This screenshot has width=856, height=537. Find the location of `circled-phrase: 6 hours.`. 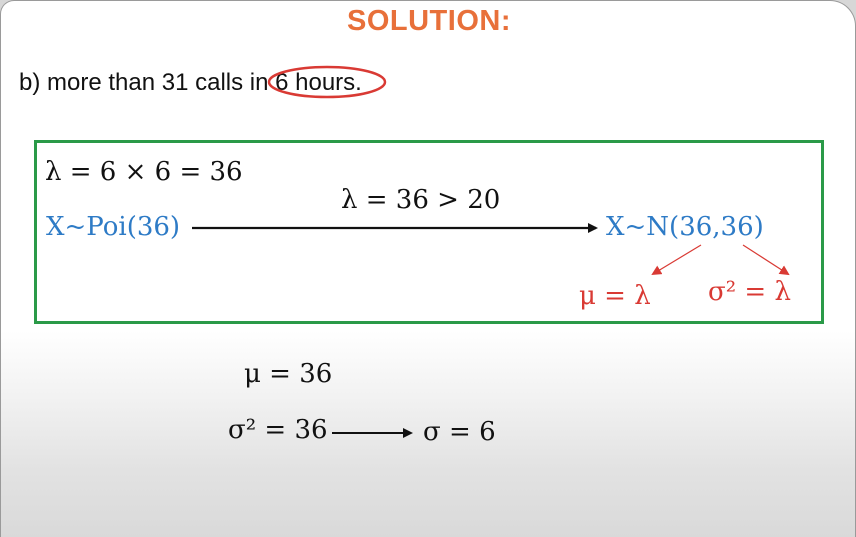

circled-phrase: 6 hours. is located at coordinates (327, 82).